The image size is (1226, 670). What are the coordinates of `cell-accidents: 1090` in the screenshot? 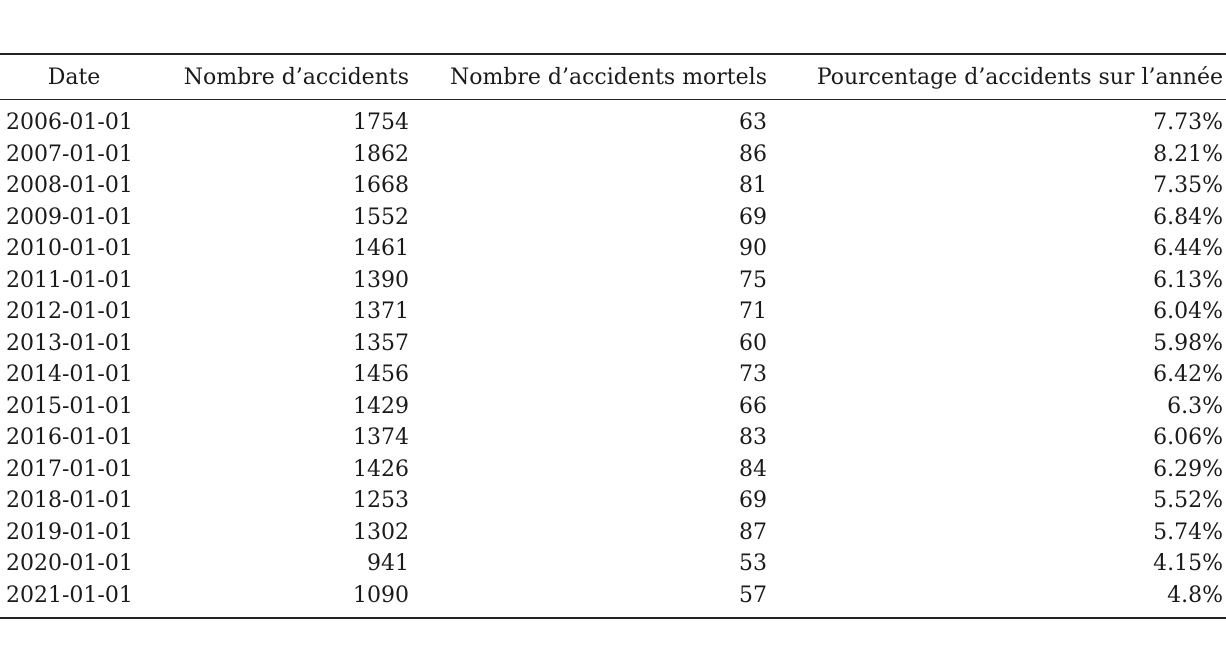 It's located at (381, 595).